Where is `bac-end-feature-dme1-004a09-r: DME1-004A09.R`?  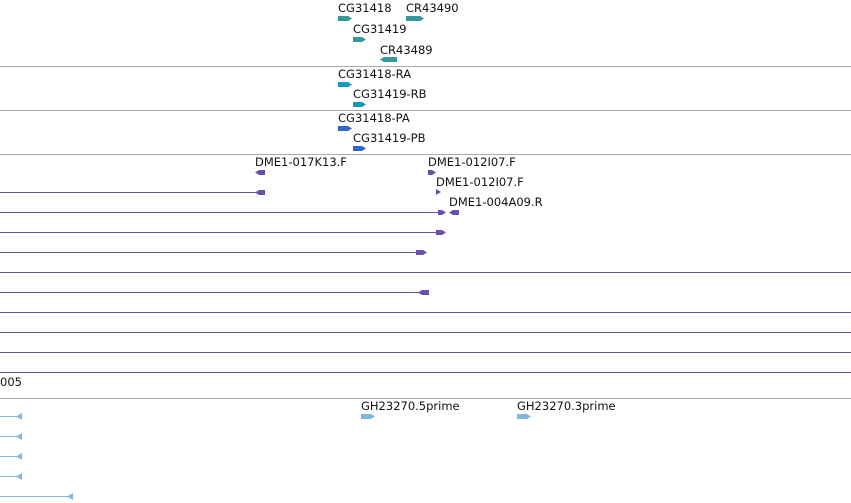 bac-end-feature-dme1-004a09-r: DME1-004A09.R is located at coordinates (496, 205).